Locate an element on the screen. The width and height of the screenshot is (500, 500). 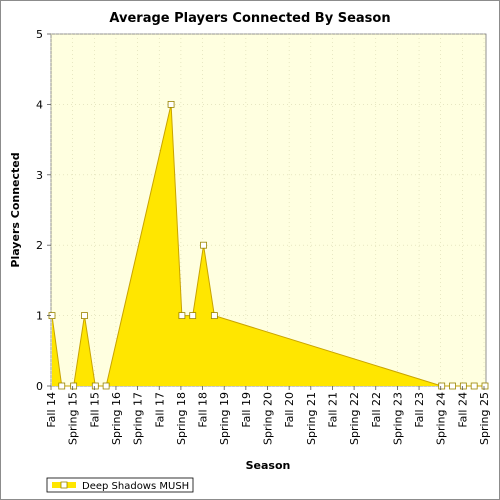
x-tick-label: Spring 19 is located at coordinates (224, 418).